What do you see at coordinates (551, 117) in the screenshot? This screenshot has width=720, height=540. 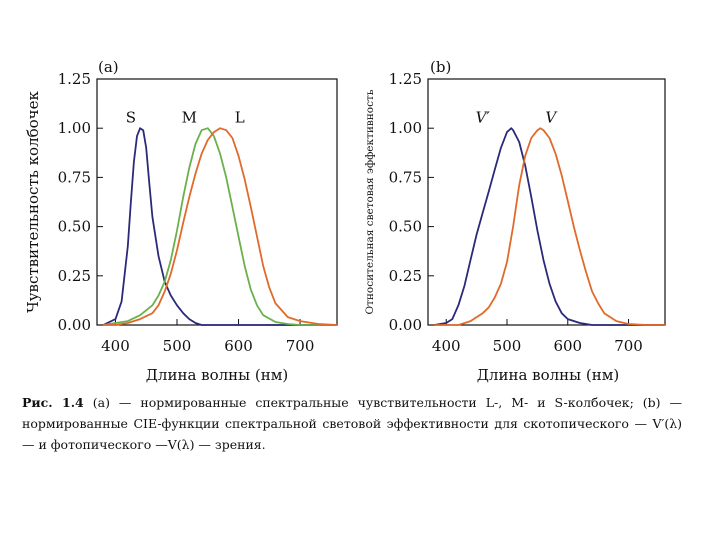 I see `curve-label-b: V` at bounding box center [551, 117].